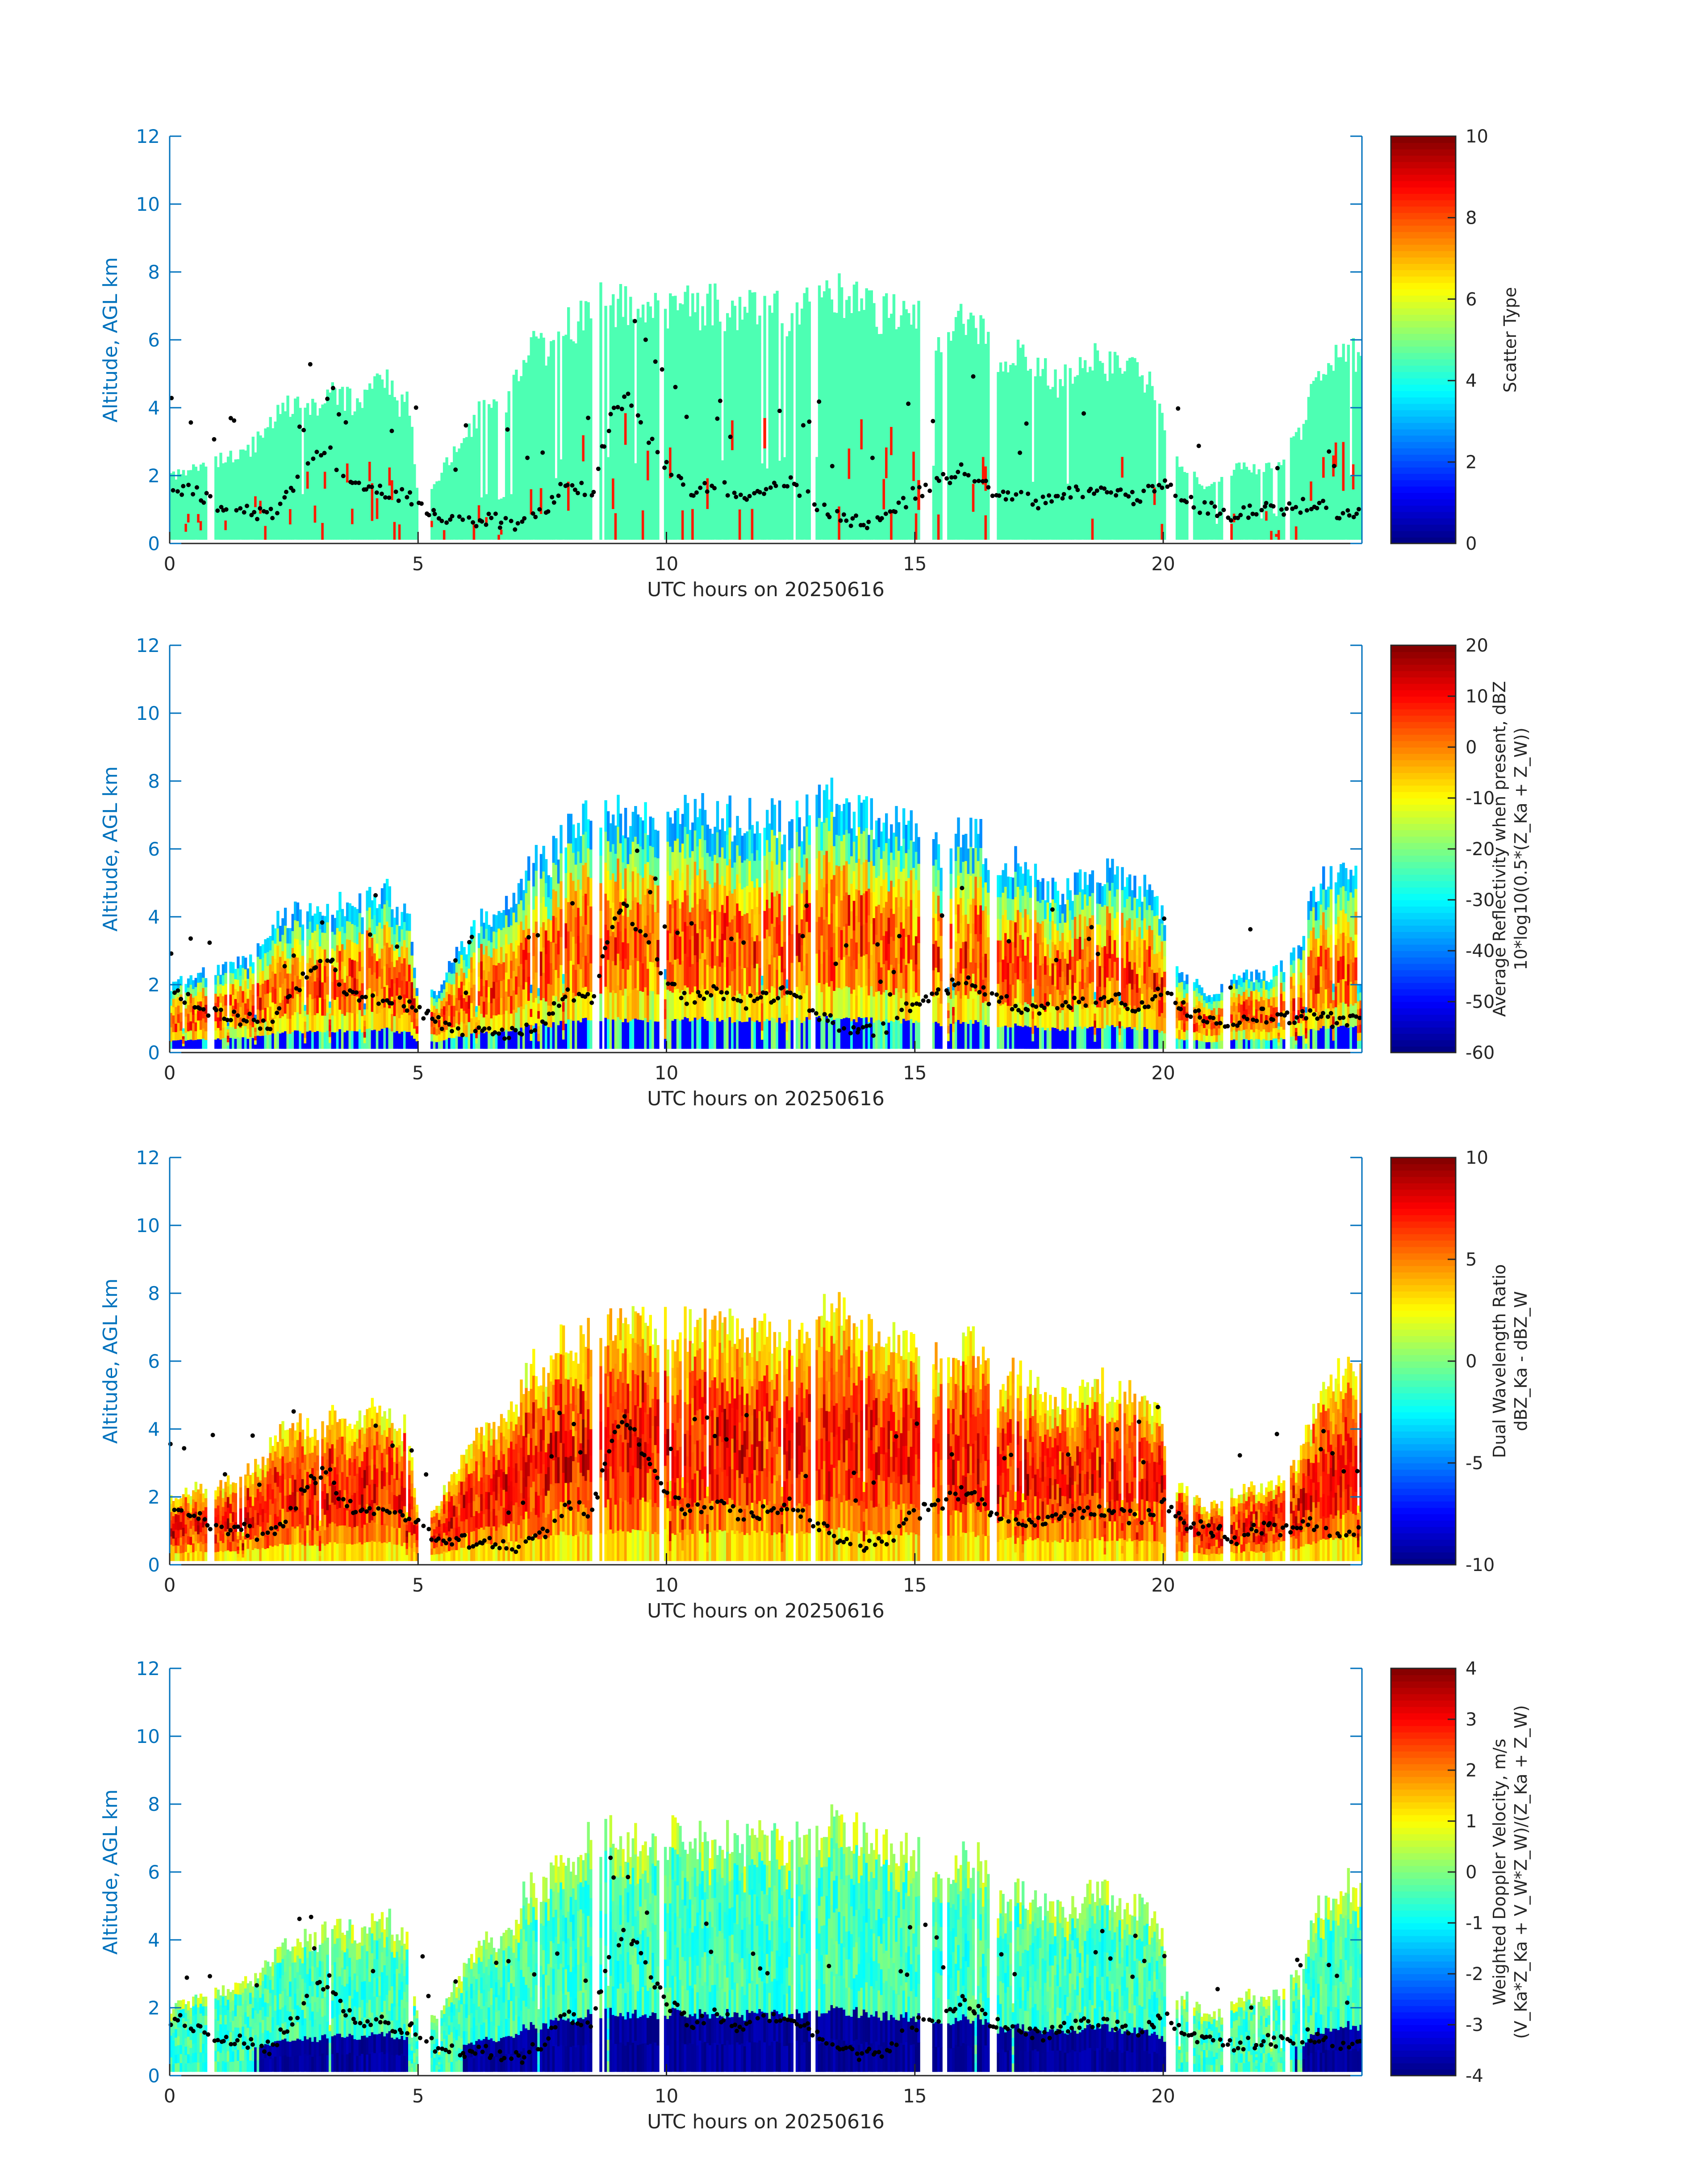 This screenshot has height=2177, width=1708. I want to click on y-tick-label: 6, so click(154, 340).